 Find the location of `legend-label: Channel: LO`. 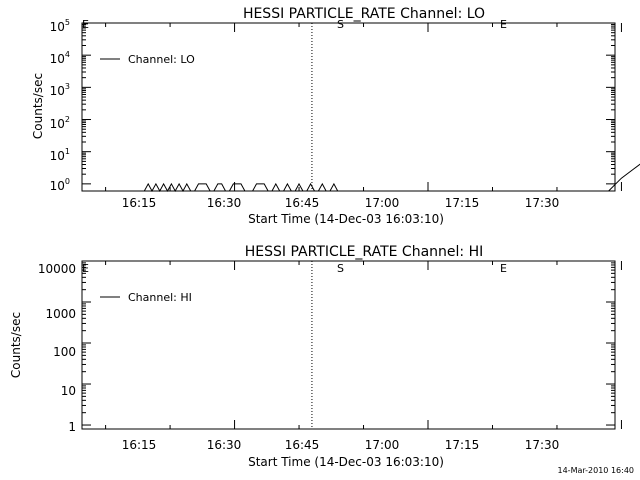

legend-label: Channel: LO is located at coordinates (161, 59).